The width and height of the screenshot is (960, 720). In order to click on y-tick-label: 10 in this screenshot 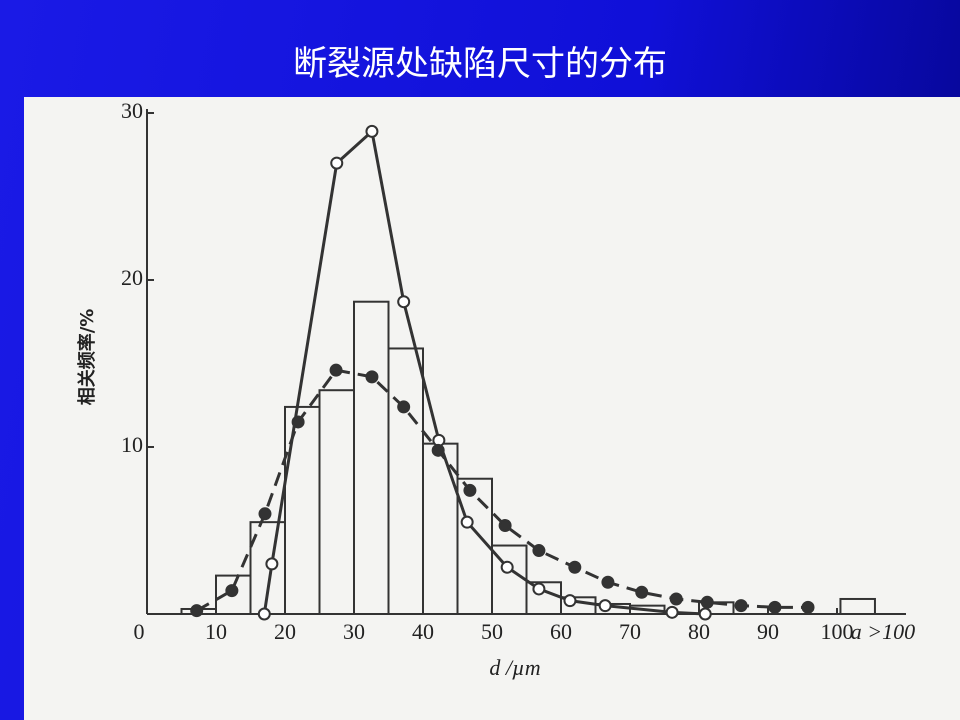, I will do `click(132, 444)`.